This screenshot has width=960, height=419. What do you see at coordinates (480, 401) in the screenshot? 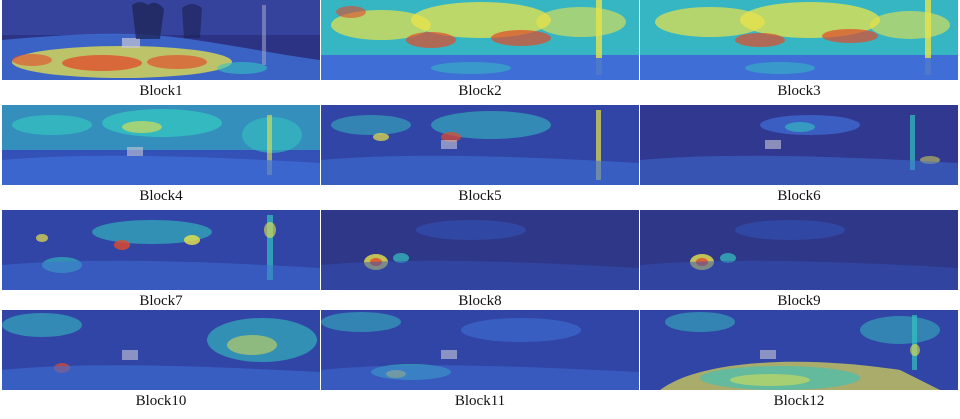
I see `panel-caption: Block11` at bounding box center [480, 401].